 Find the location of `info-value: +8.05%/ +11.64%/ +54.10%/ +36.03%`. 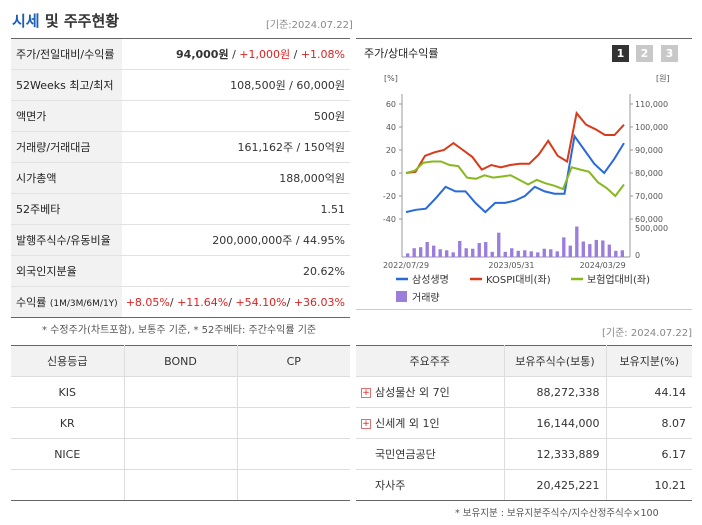

info-value: +8.05%/ +11.64%/ +54.10%/ +36.03% is located at coordinates (235, 302).